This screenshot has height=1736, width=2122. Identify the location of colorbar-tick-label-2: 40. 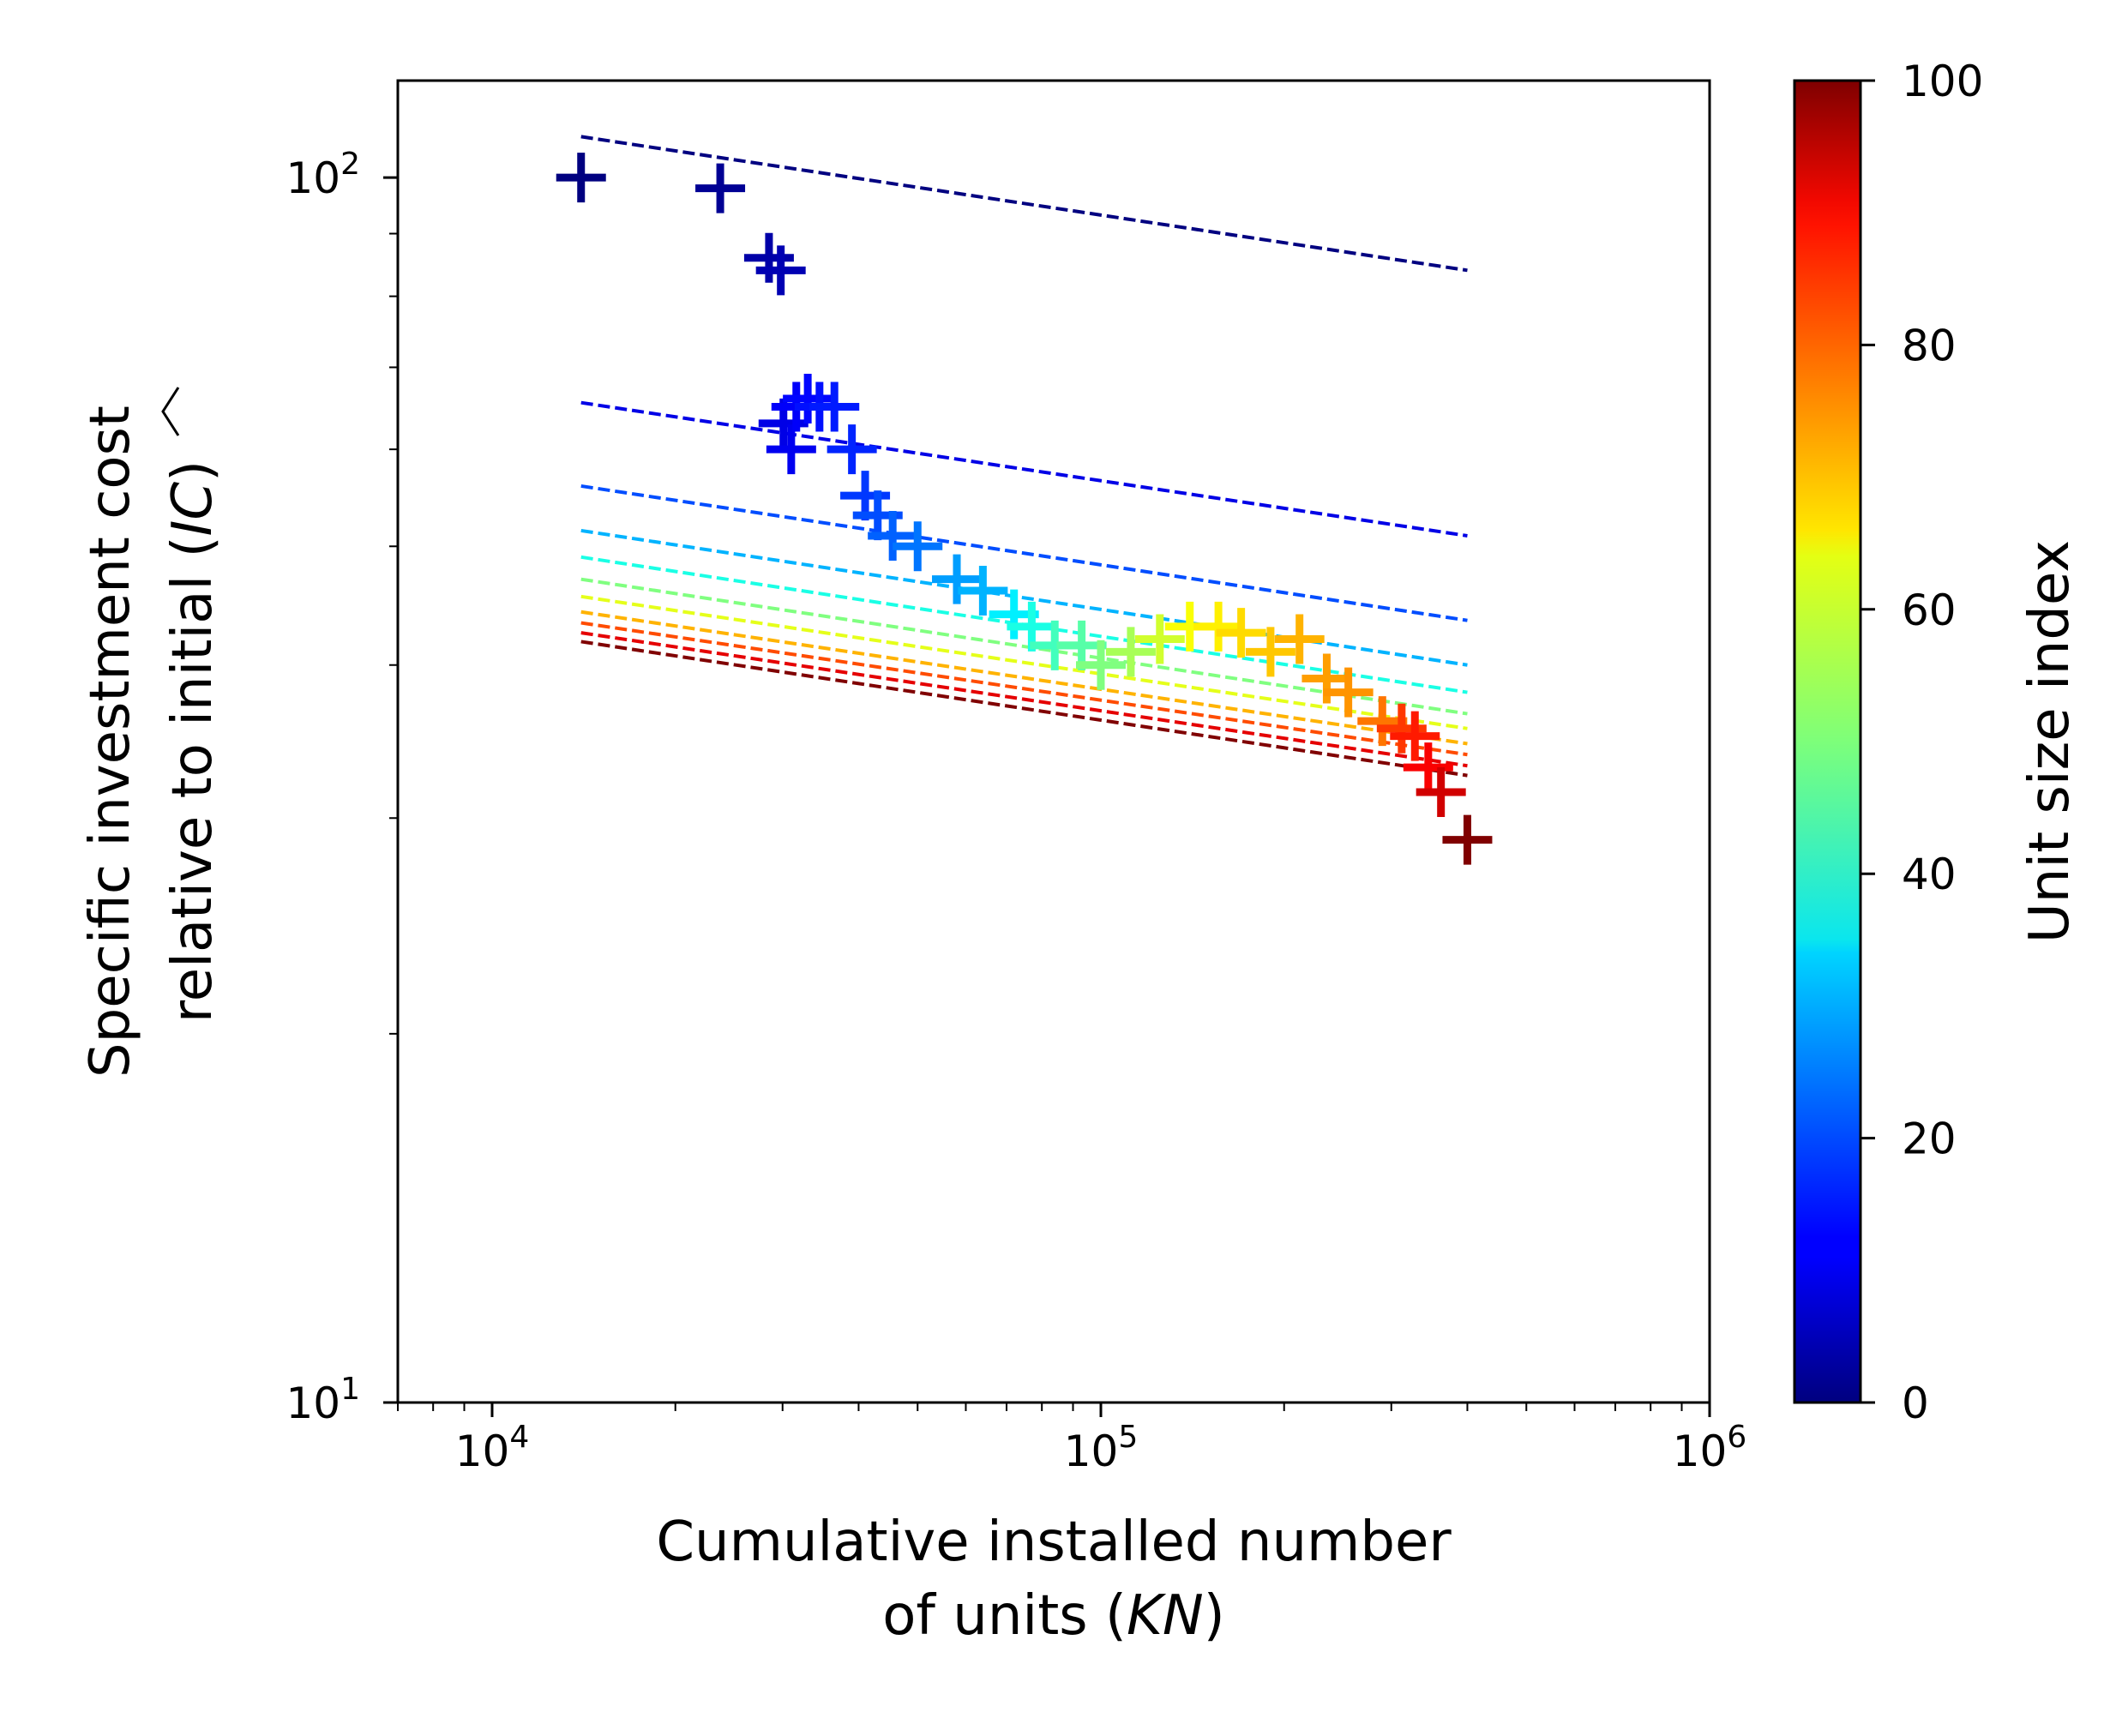
(1929, 874).